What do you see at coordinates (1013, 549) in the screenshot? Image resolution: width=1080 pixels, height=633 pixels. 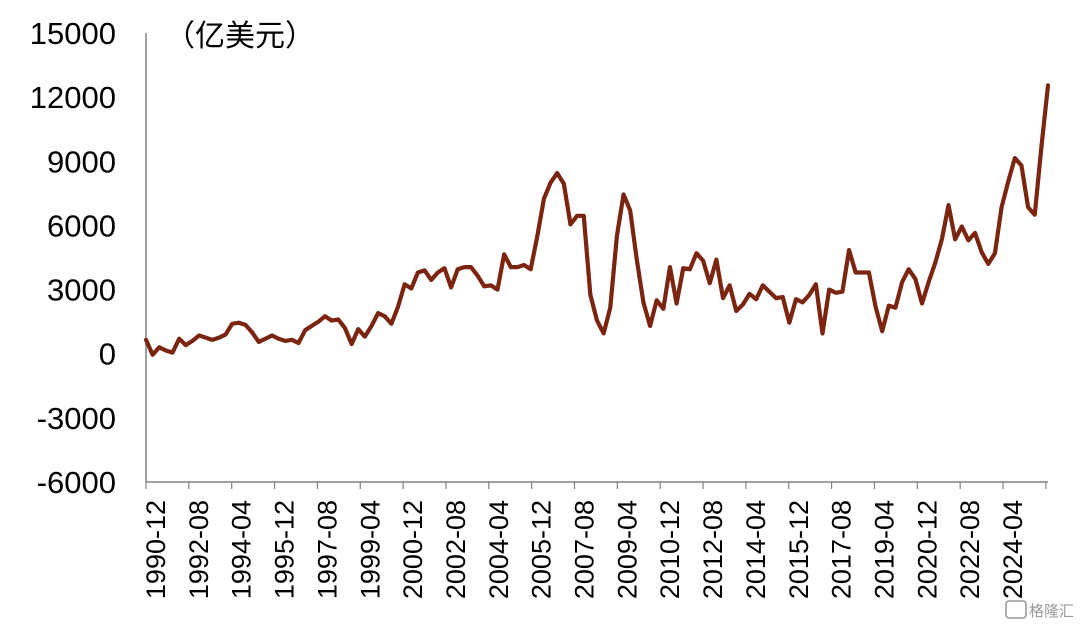 I see `x-tick-label: 2024-04` at bounding box center [1013, 549].